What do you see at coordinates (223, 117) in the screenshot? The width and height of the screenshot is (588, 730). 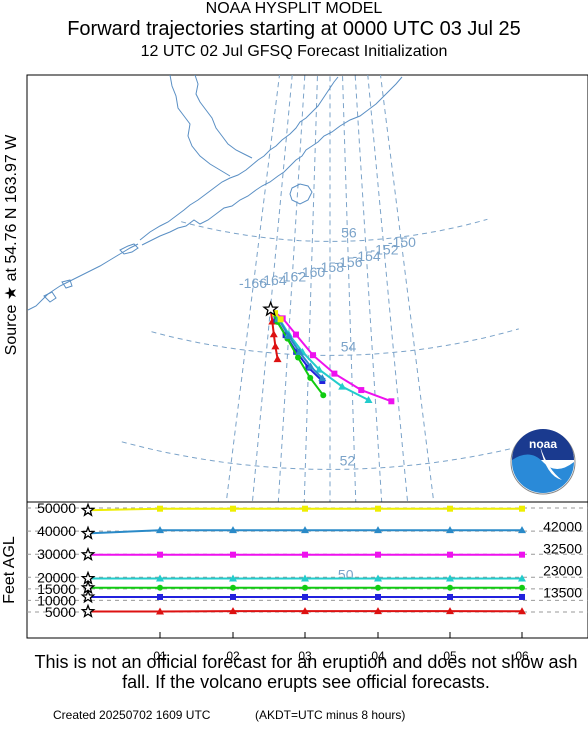 I see `alaska-mainland-north` at bounding box center [223, 117].